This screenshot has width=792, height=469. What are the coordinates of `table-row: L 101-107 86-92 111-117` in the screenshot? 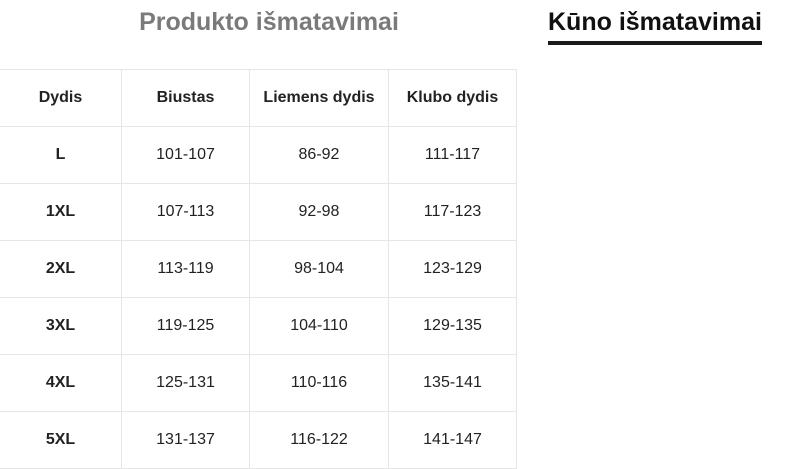 It's located at (258, 155).